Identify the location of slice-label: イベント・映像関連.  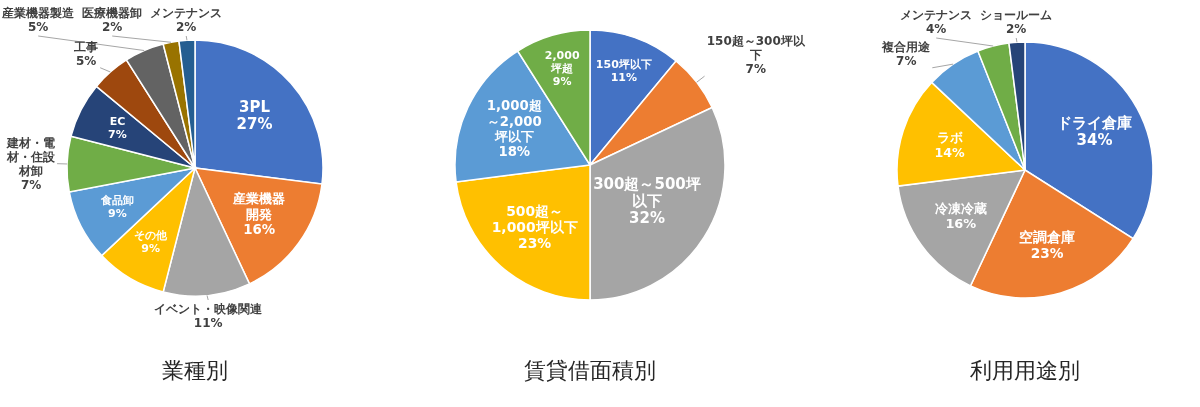
(209, 309).